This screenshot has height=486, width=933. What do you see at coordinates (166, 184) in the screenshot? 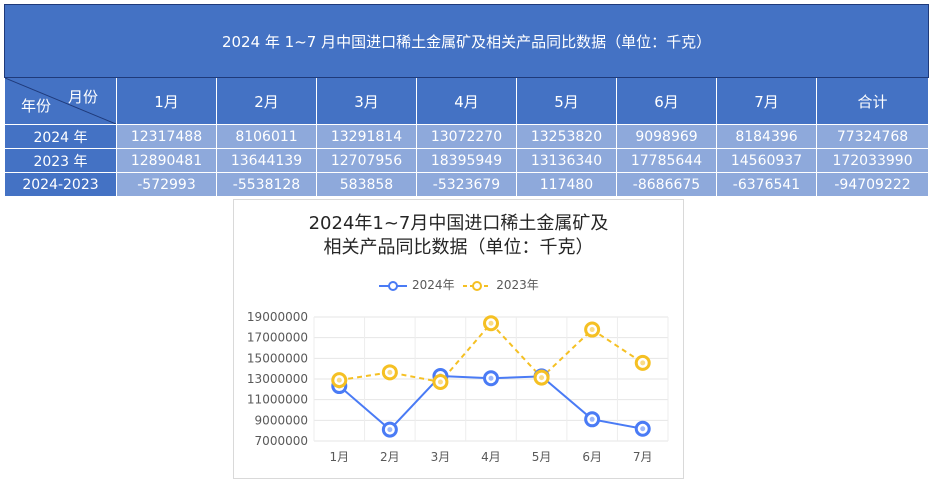
I see `table-cell: -572993` at bounding box center [166, 184].